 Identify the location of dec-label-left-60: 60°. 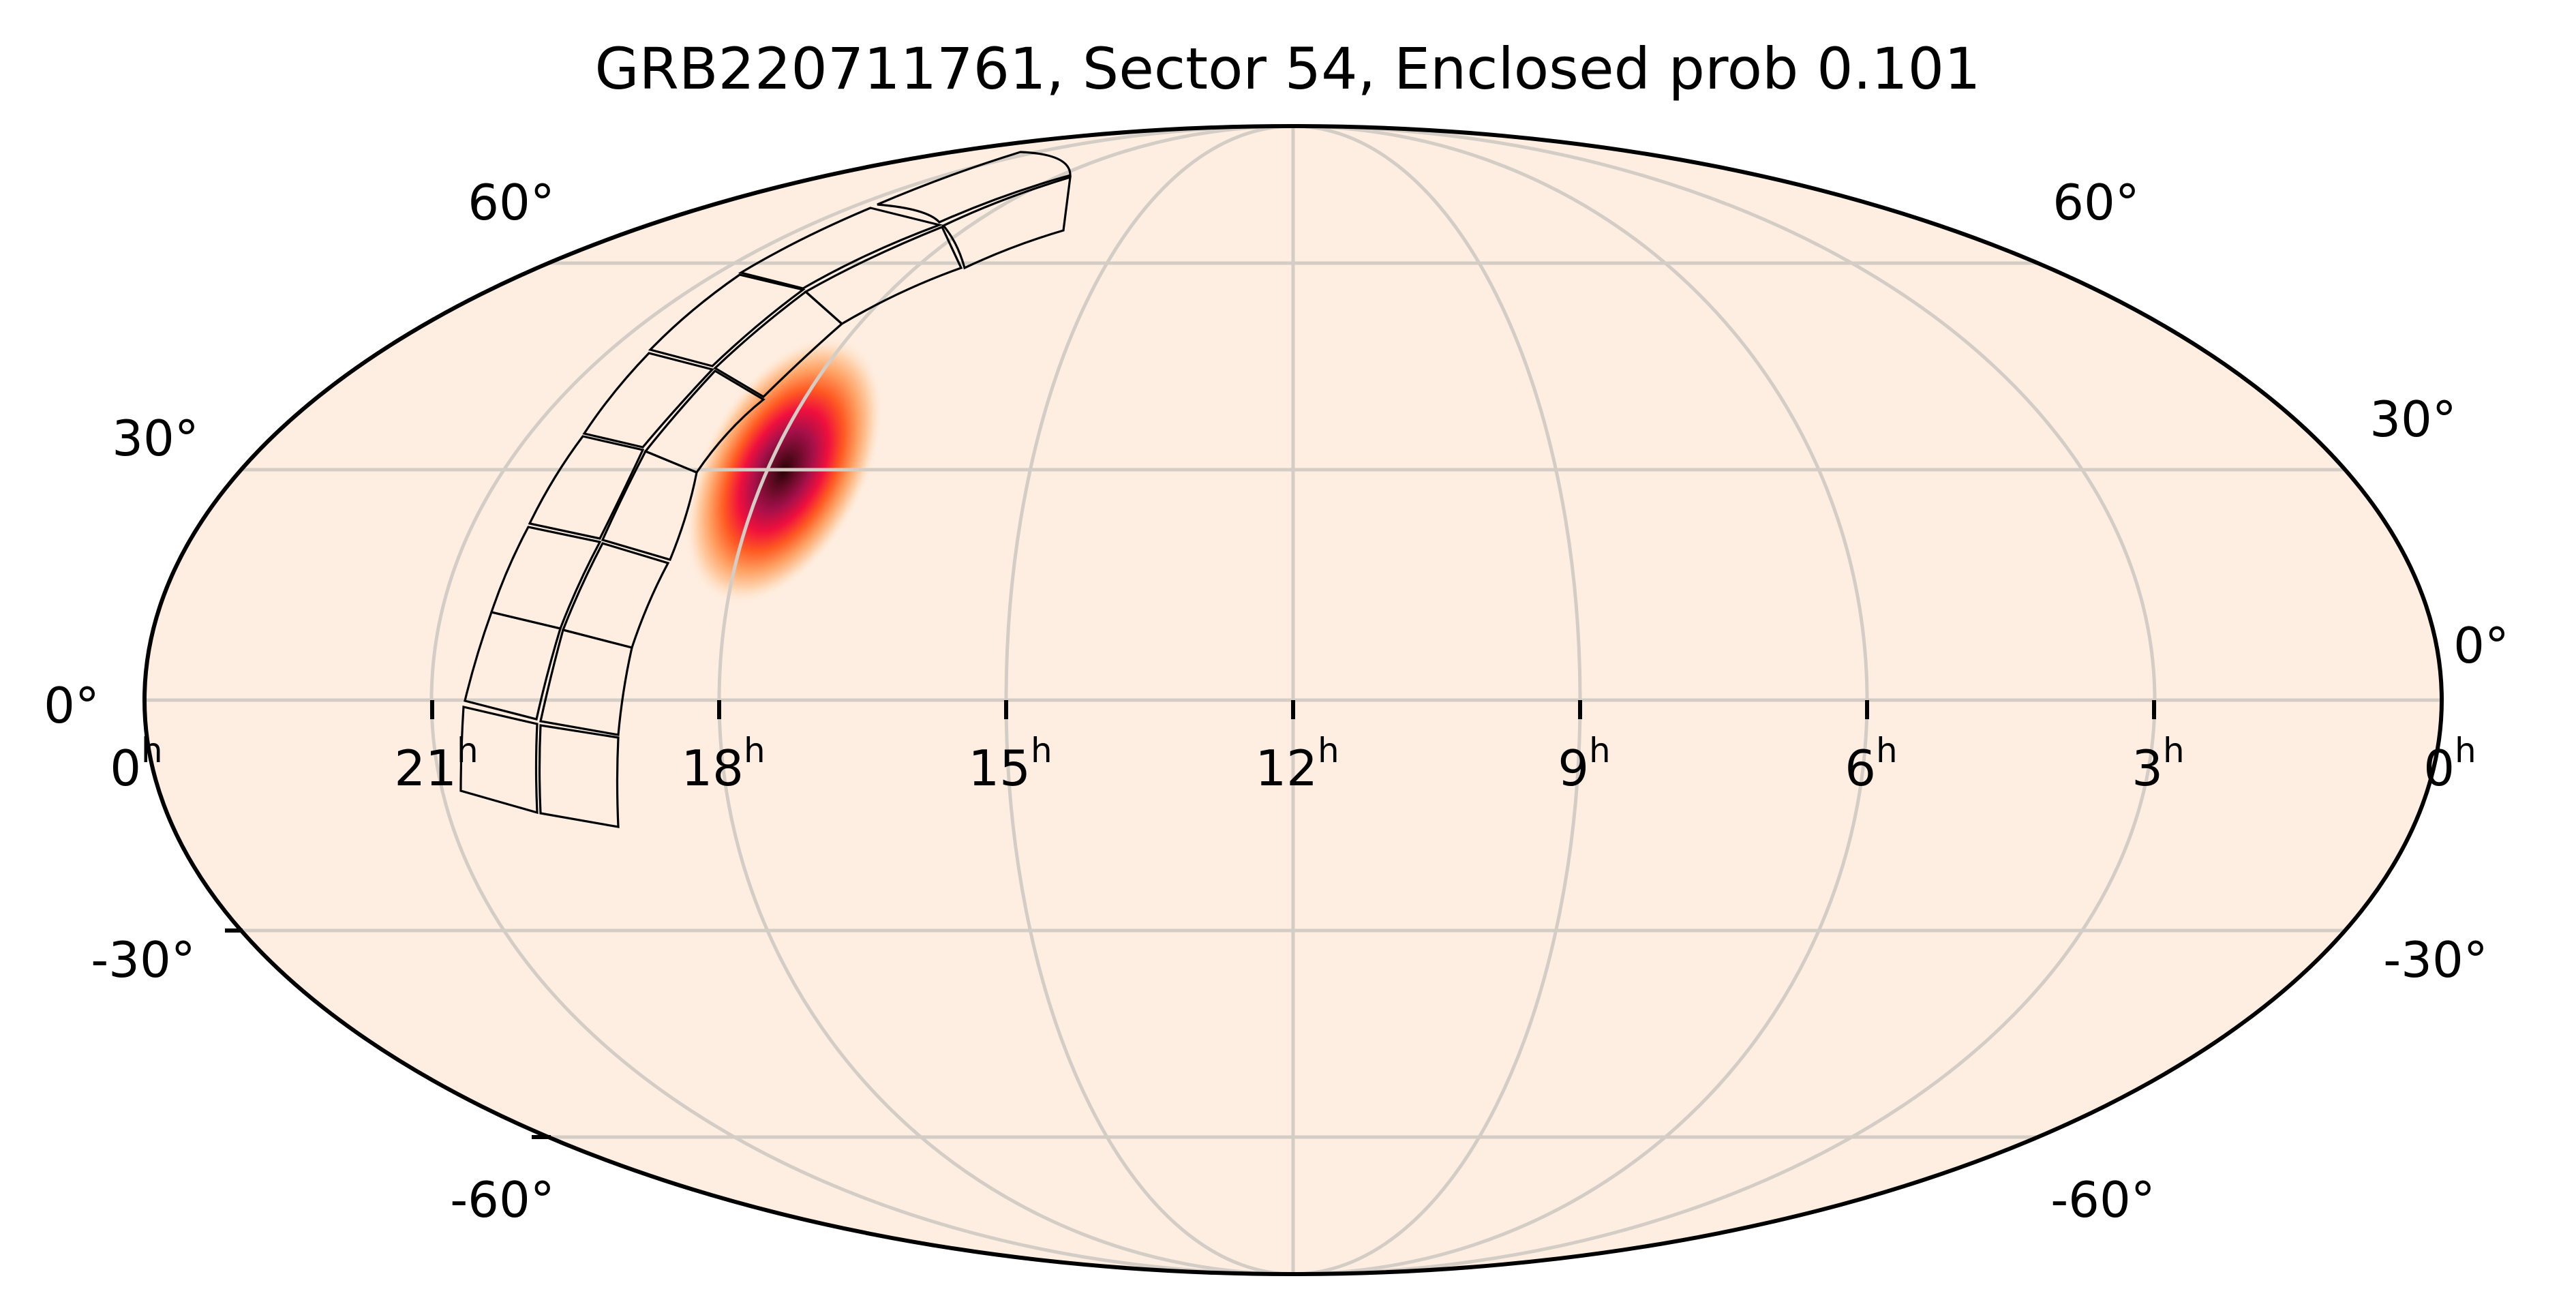
(512, 202).